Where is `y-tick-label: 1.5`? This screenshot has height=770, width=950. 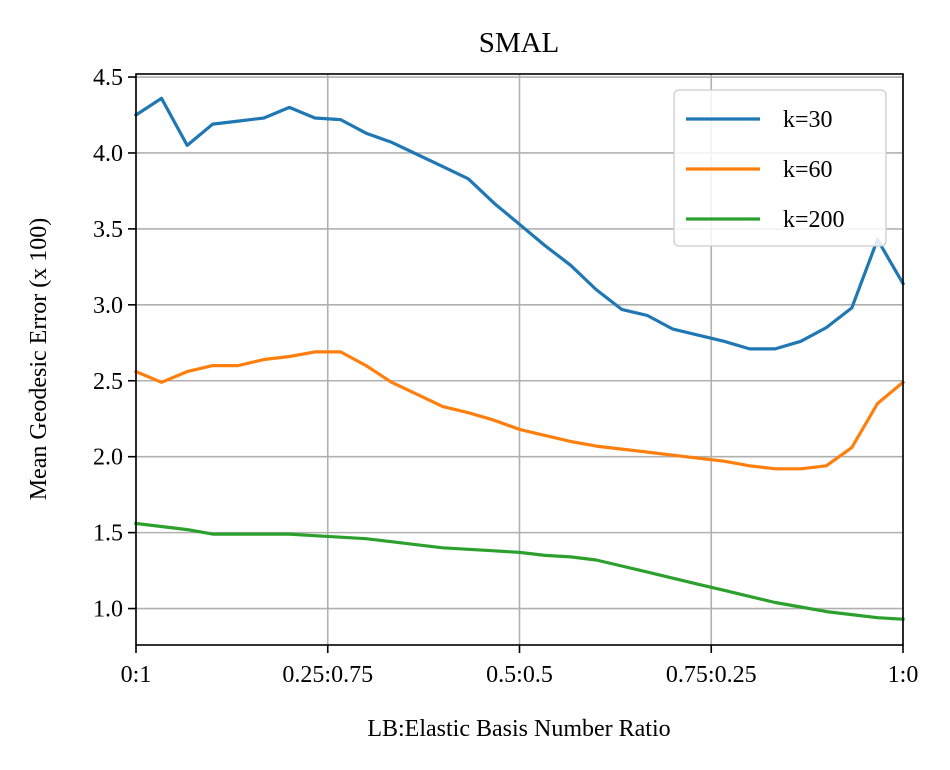 y-tick-label: 1.5 is located at coordinates (108, 534).